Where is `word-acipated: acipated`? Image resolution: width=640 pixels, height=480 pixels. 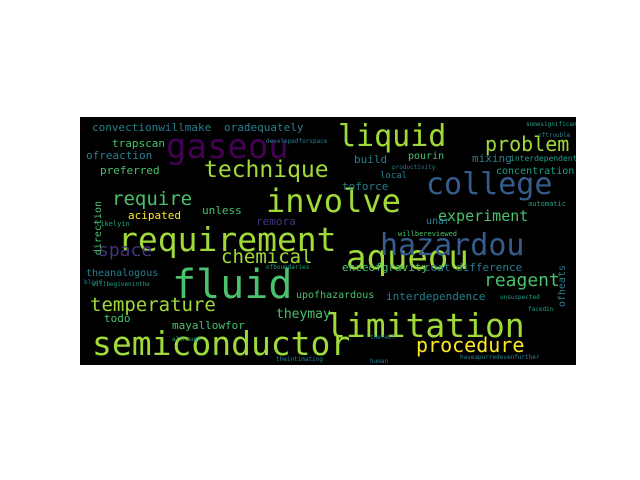
word-acipated: acipated is located at coordinates (154, 215).